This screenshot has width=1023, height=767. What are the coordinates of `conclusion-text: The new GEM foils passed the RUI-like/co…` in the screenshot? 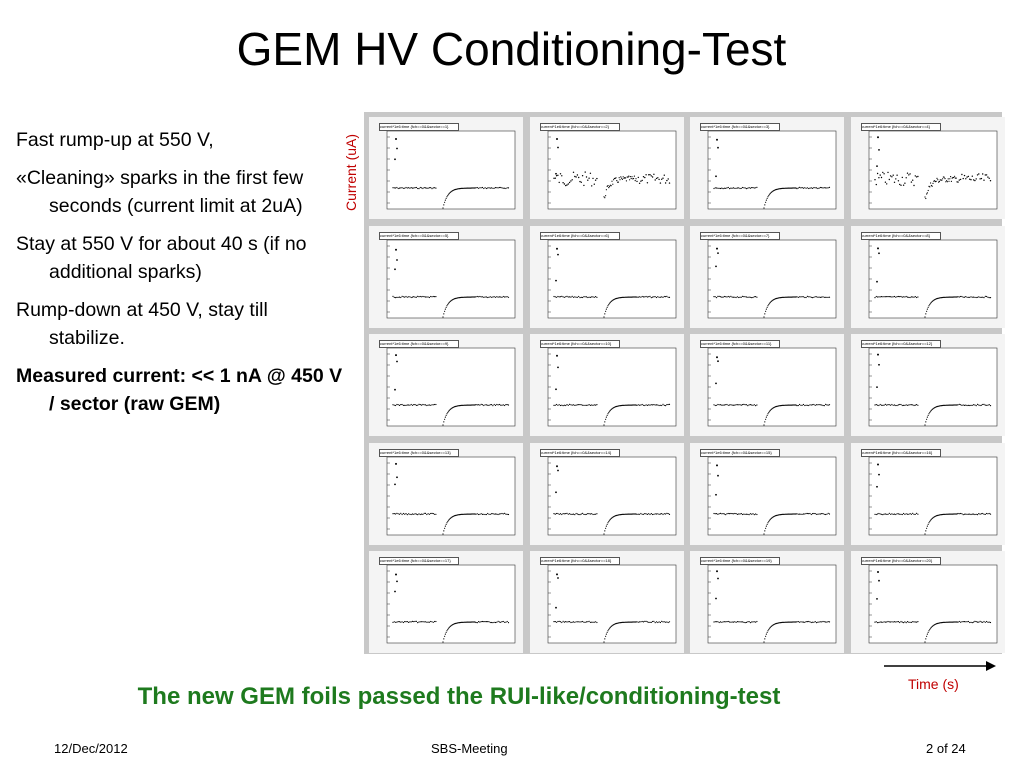 It's located at (459, 696).